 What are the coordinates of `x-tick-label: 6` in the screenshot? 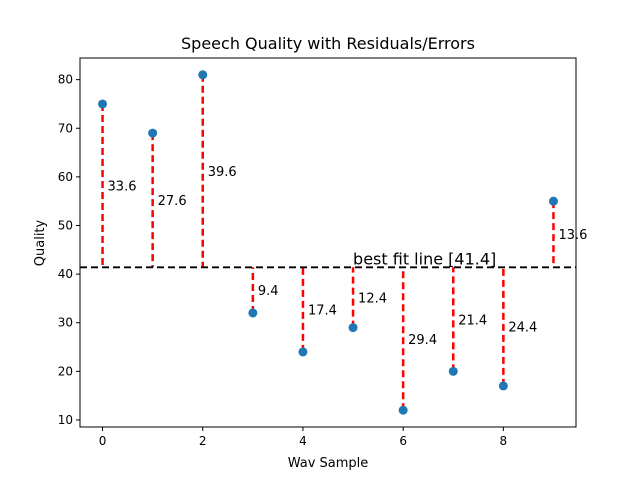 It's located at (403, 441).